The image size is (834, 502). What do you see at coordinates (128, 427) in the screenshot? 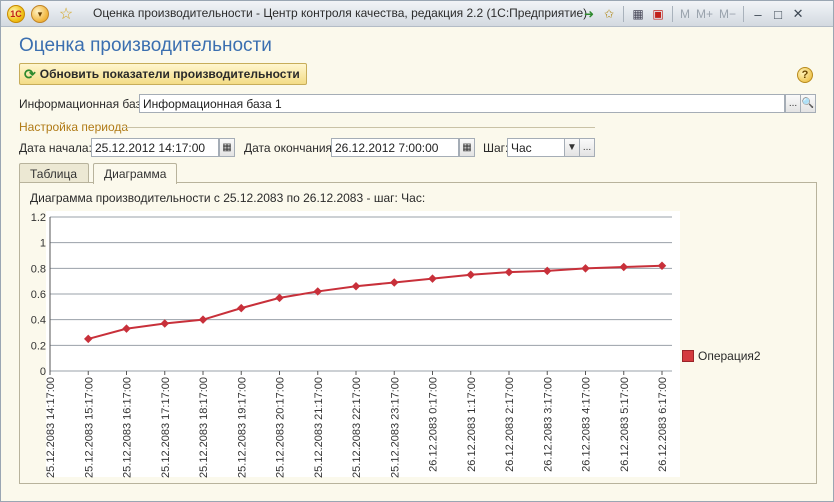
I see `x-tick-label: 25.12.2083 16:17:00` at bounding box center [128, 427].